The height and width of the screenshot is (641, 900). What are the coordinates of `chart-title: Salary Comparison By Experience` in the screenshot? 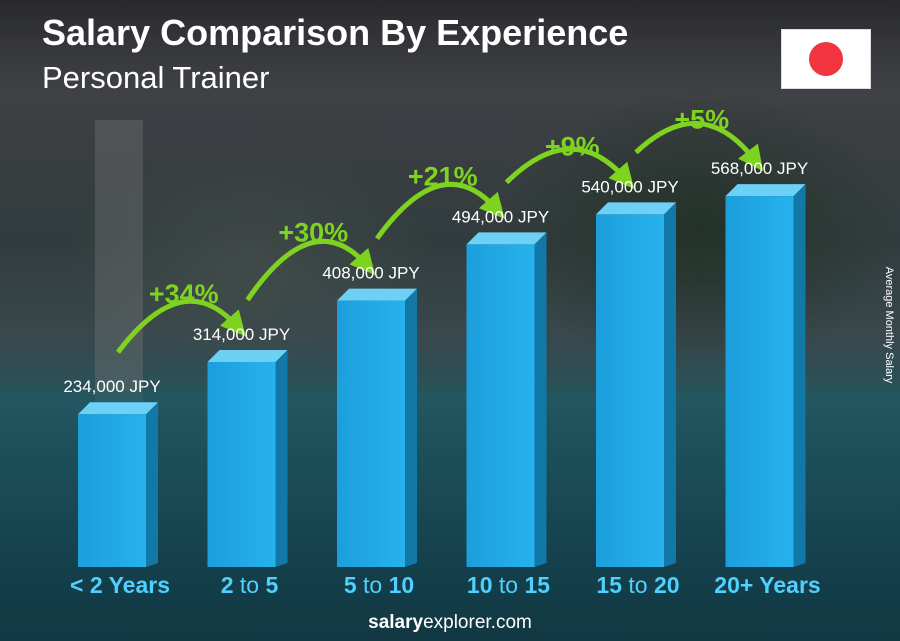 It's located at (335, 32).